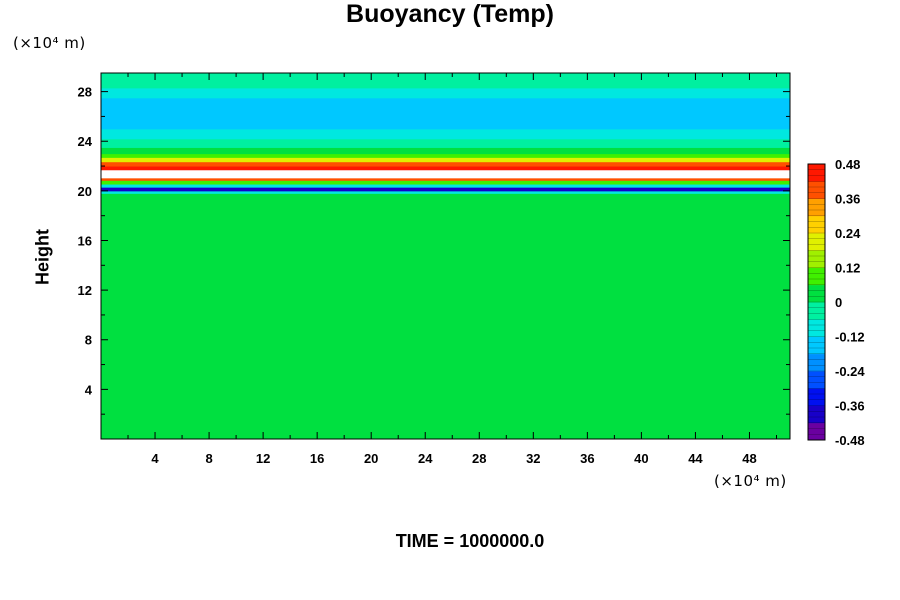 This screenshot has width=900, height=600. I want to click on colorbar: 0.48 0.36 0.24 0.12 0 -0.12 -0.24 -0.36 -0.48, so click(836, 302).